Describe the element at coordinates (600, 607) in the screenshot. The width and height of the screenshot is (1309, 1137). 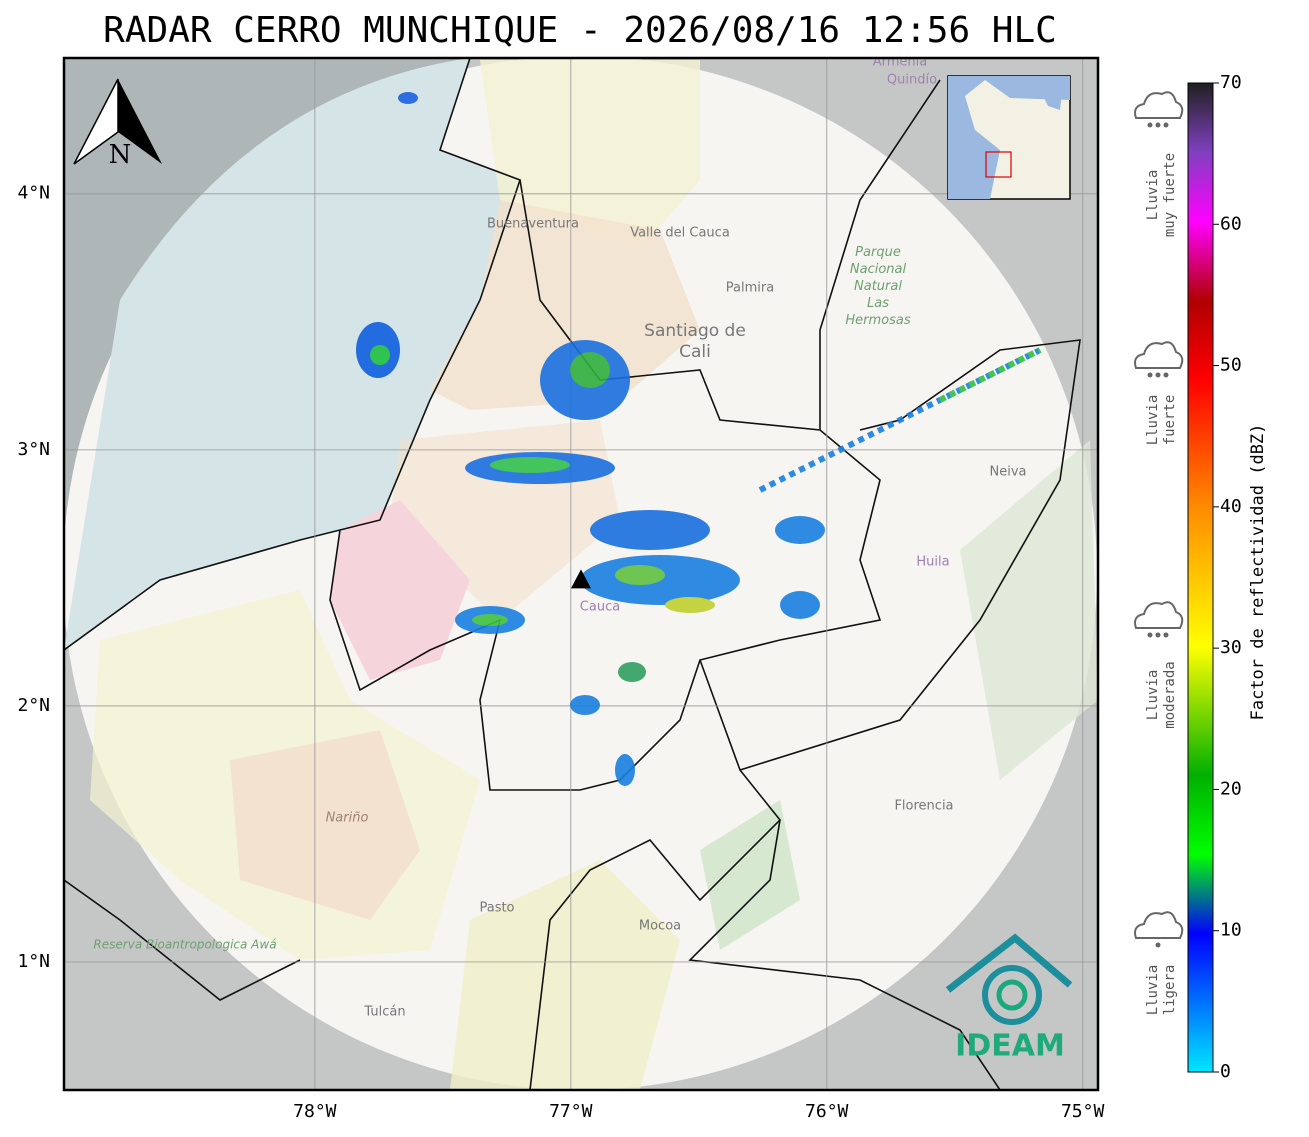
I see `place: Cauca` at that location.